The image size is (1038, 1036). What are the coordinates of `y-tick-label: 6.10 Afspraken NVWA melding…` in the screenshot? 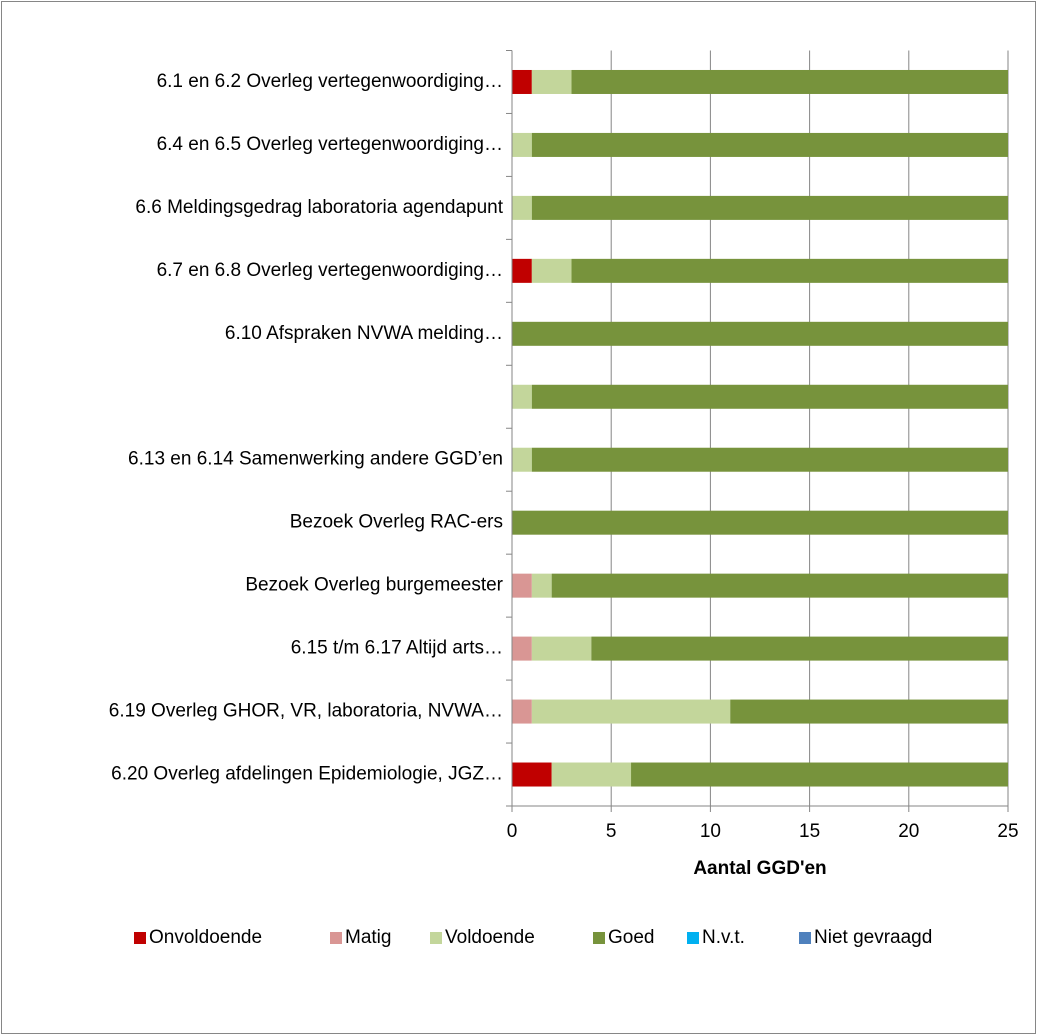 It's located at (364, 333).